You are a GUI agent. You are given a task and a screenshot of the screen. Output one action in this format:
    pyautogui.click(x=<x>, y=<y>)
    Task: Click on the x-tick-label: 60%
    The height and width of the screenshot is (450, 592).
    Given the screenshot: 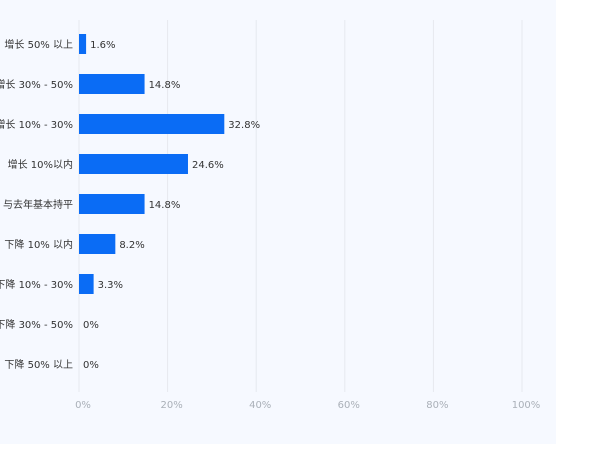 What is the action you would take?
    pyautogui.click(x=349, y=405)
    